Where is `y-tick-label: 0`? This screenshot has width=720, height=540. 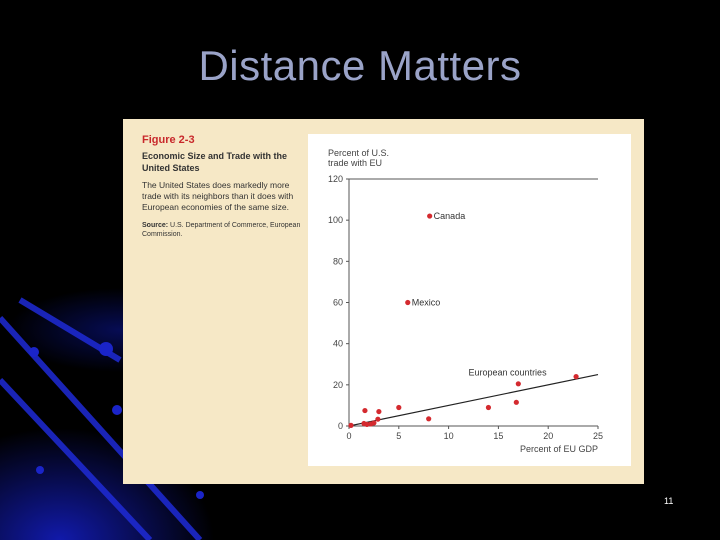 y-tick-label: 0 is located at coordinates (340, 426).